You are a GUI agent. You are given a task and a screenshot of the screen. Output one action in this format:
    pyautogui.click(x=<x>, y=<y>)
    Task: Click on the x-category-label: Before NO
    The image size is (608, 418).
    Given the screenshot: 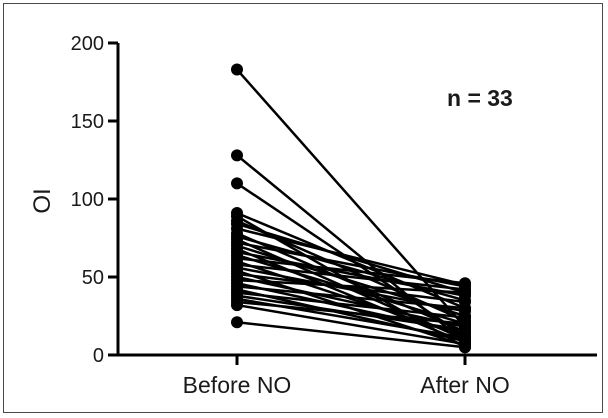 What is the action you would take?
    pyautogui.click(x=237, y=385)
    